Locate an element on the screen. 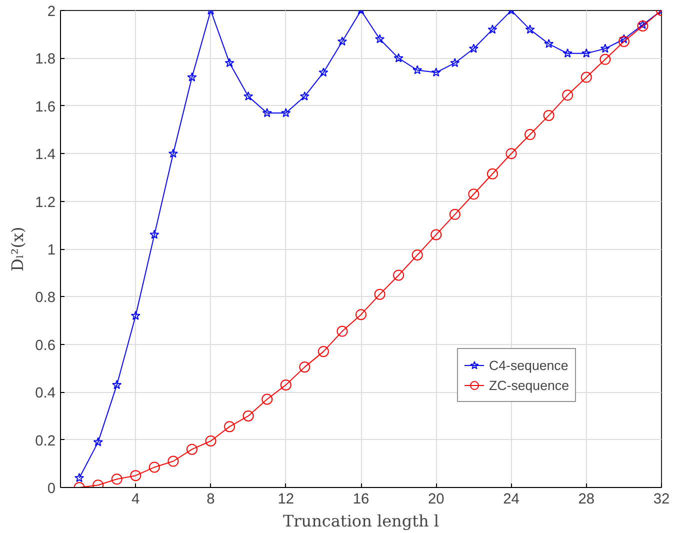  y-tick-label: 0.6 is located at coordinates (45, 346).